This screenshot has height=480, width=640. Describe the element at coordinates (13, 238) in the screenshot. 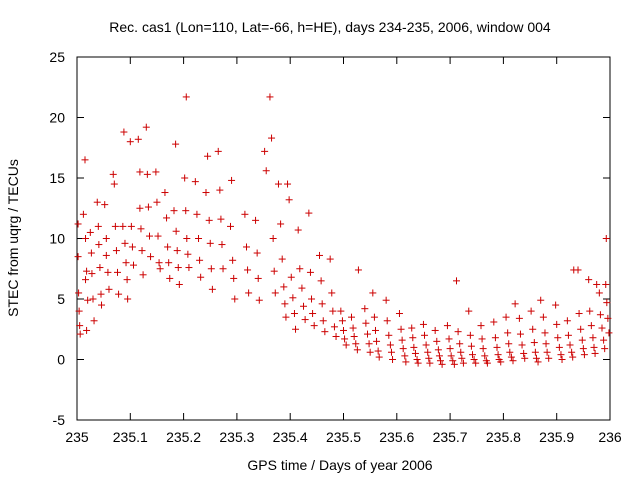

I see `y-axis-label: STEC from uqrg / TECUs` at that location.